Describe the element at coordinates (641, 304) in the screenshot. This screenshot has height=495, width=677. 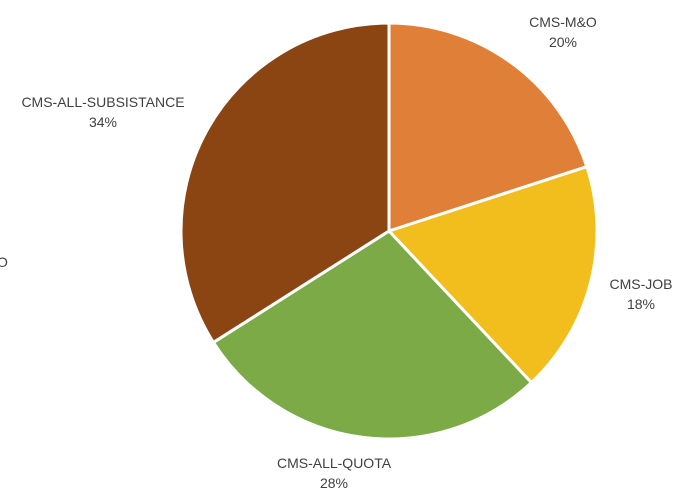
I see `slice-percent-label: 18%` at that location.